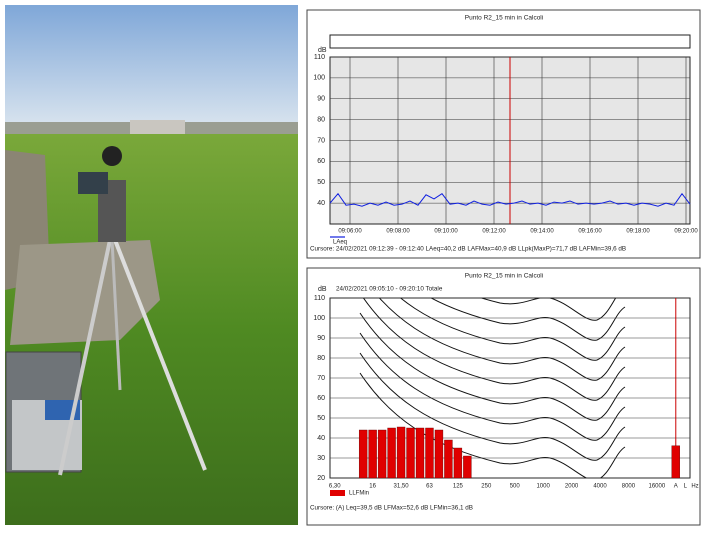 The height and width of the screenshot is (543, 715). Describe the element at coordinates (389, 289) in the screenshot. I see `subtitle: 24/02/2021 09:05:10 - 09:20:10 Totale` at that location.